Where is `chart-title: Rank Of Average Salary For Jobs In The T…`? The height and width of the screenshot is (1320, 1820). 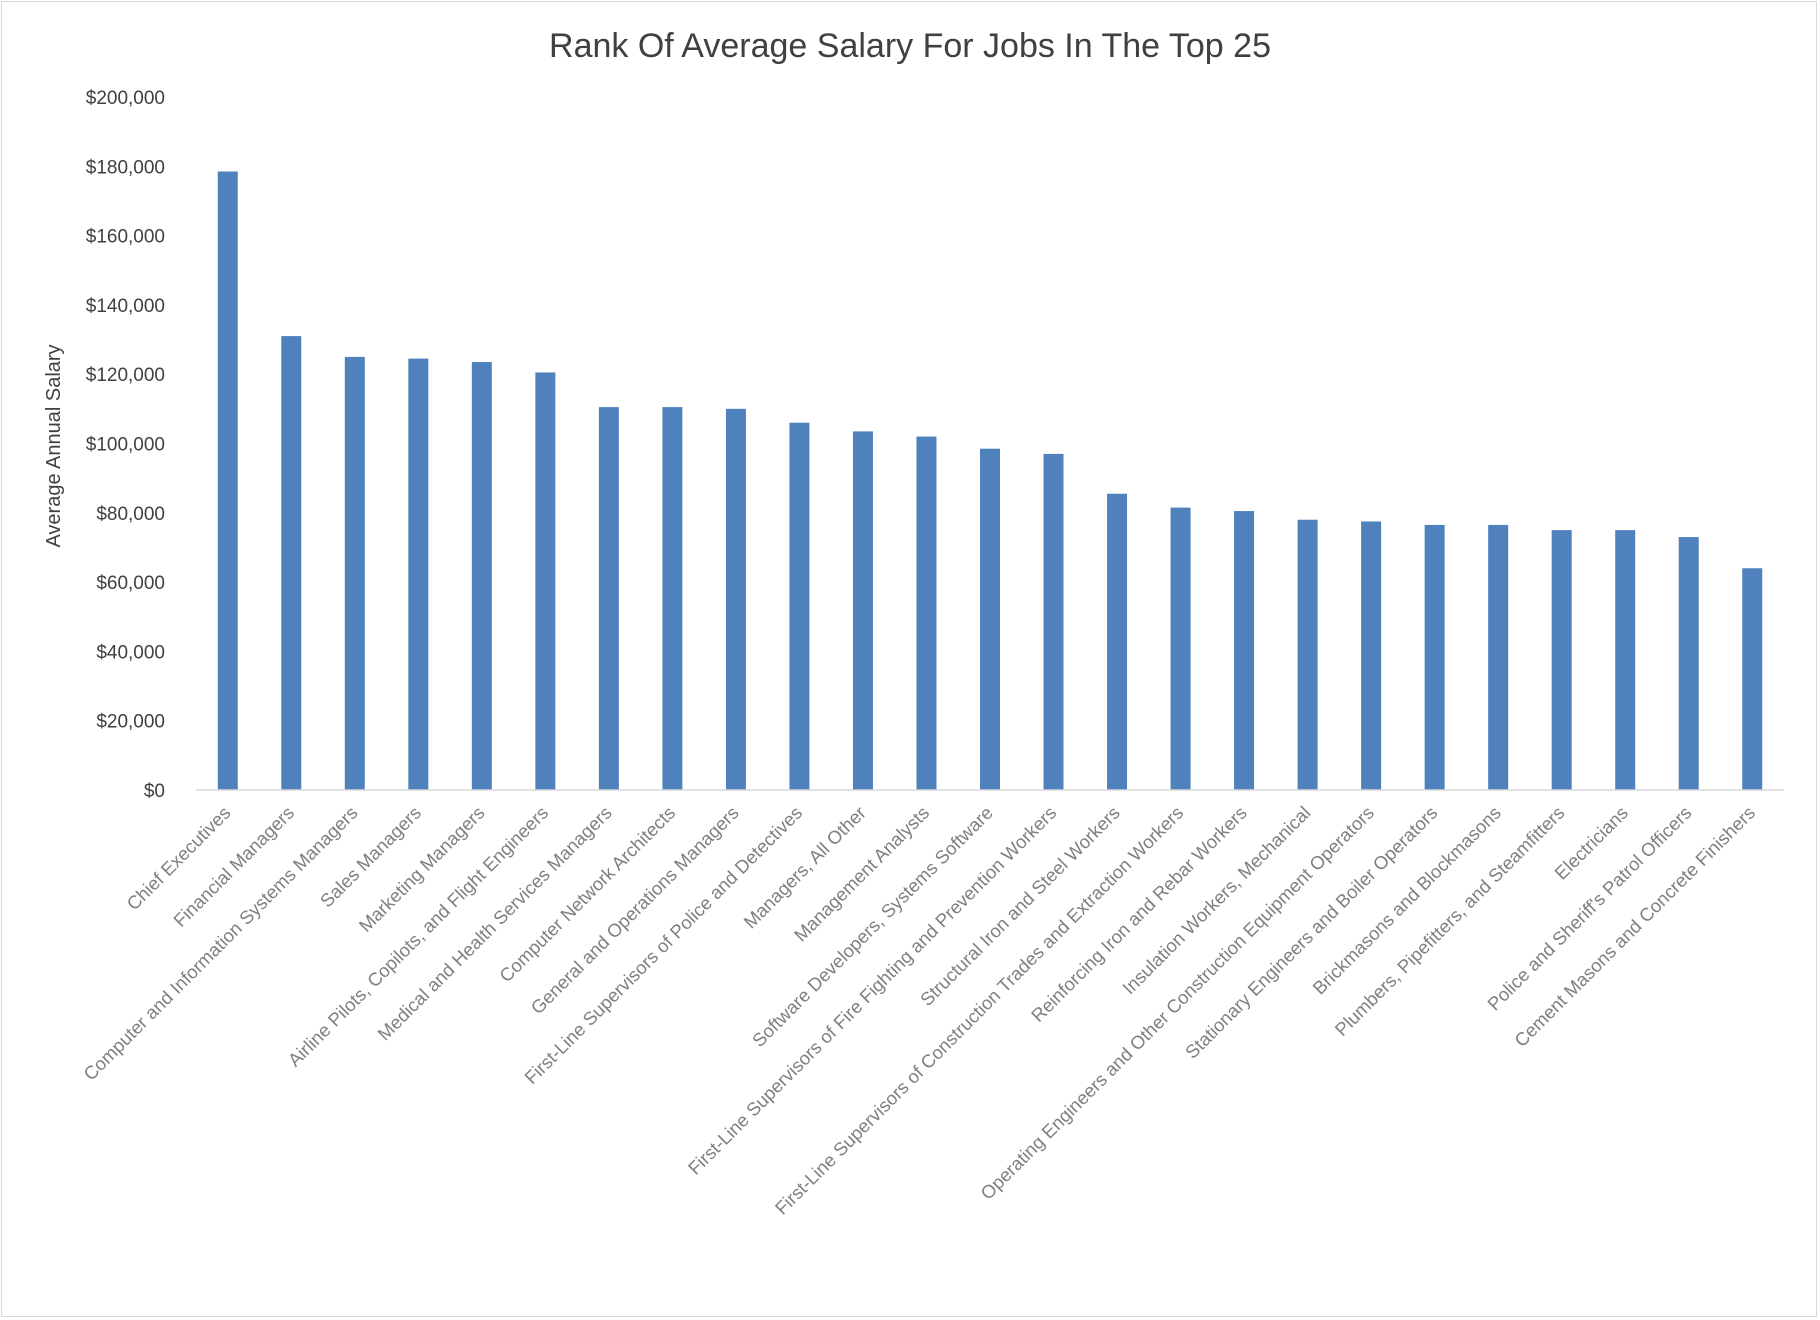 chart-title: Rank Of Average Salary For Jobs In The T… is located at coordinates (910, 46).